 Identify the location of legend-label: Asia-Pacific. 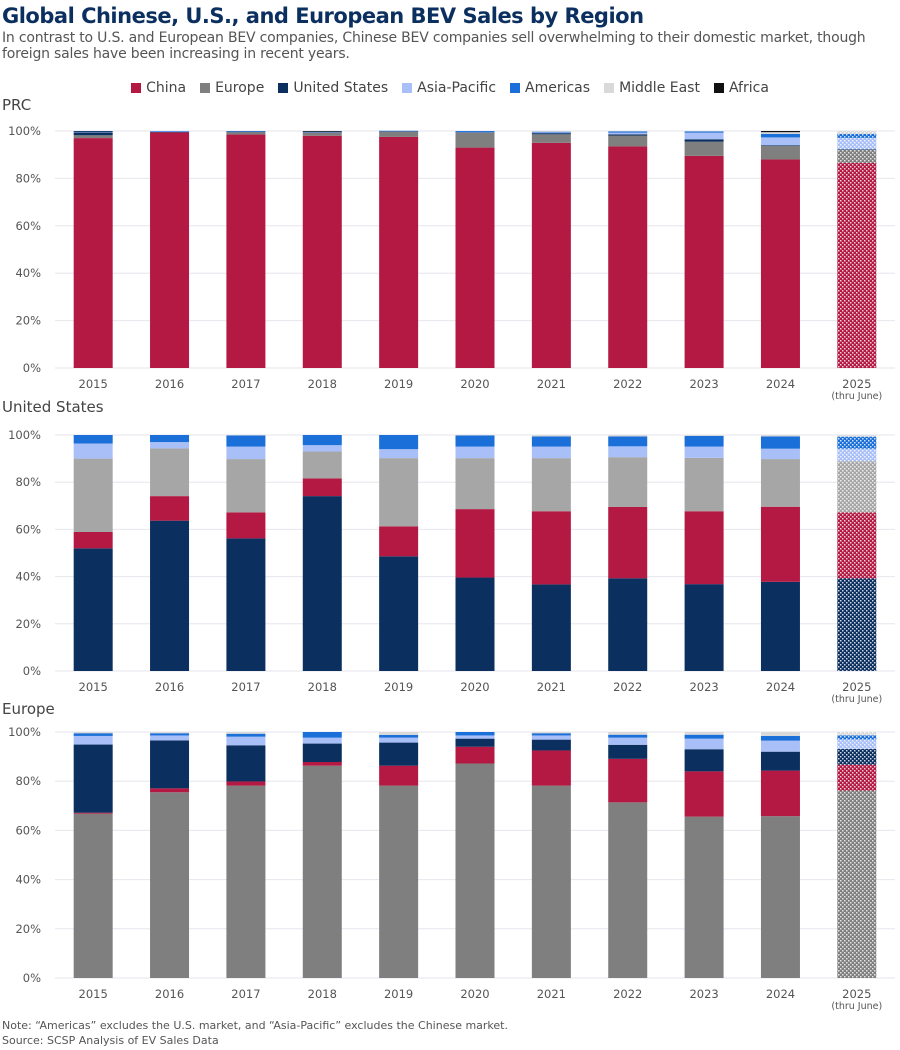
(457, 88).